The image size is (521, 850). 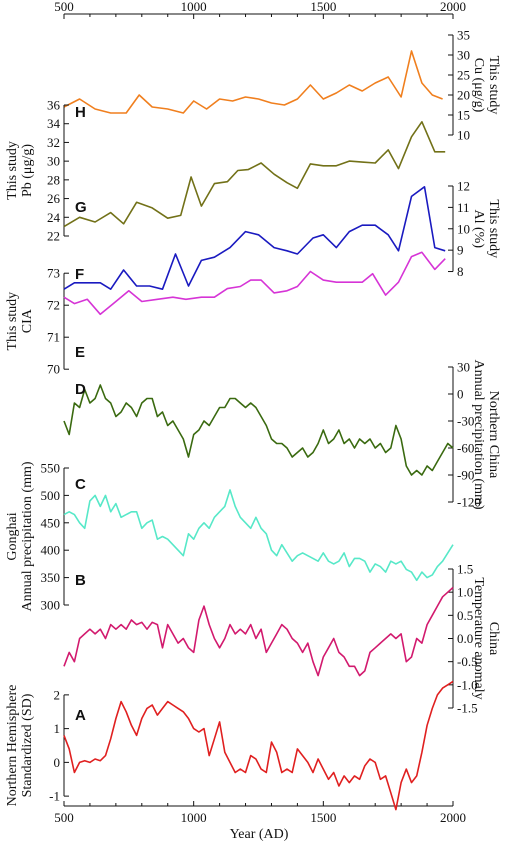 What do you see at coordinates (53, 179) in the screenshot?
I see `y-tick-label: 28` at bounding box center [53, 179].